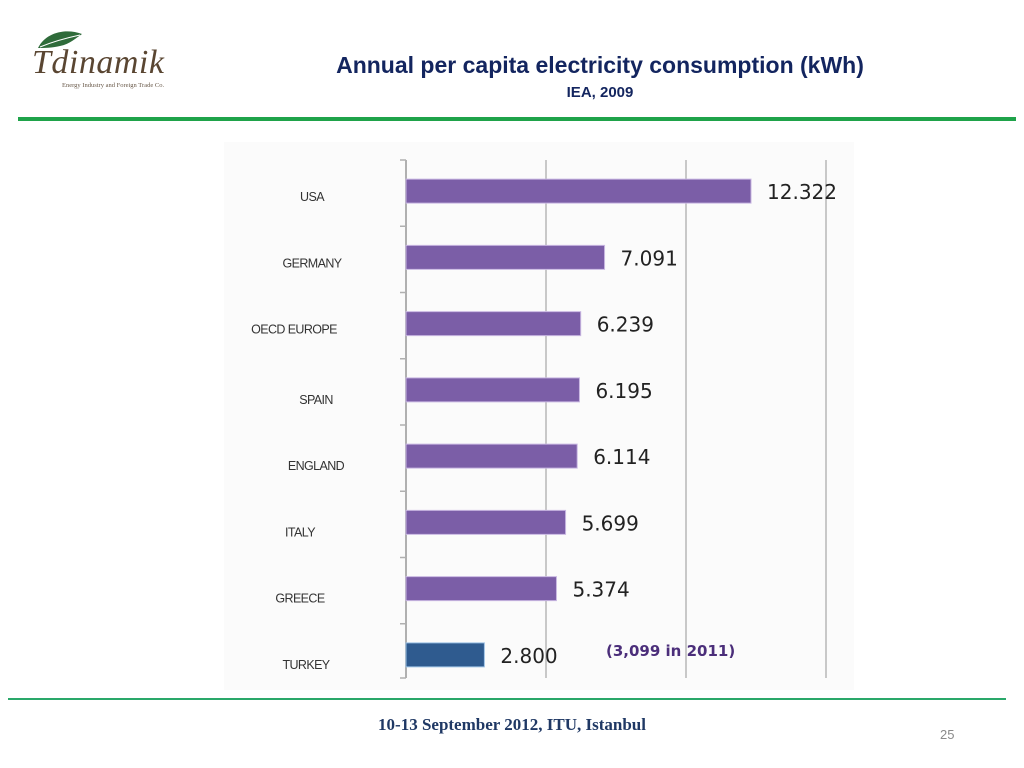 The width and height of the screenshot is (1024, 768). I want to click on bar-greece, so click(481, 589).